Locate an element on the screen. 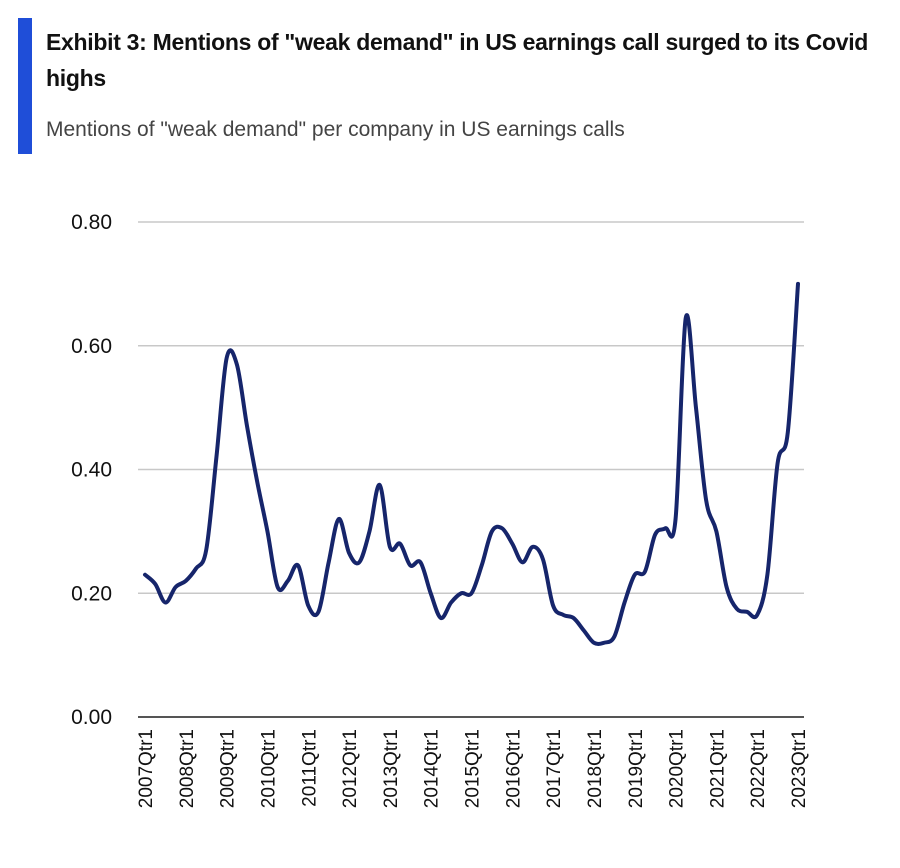  x-tick-label: 2022Qtr1 is located at coordinates (758, 768).